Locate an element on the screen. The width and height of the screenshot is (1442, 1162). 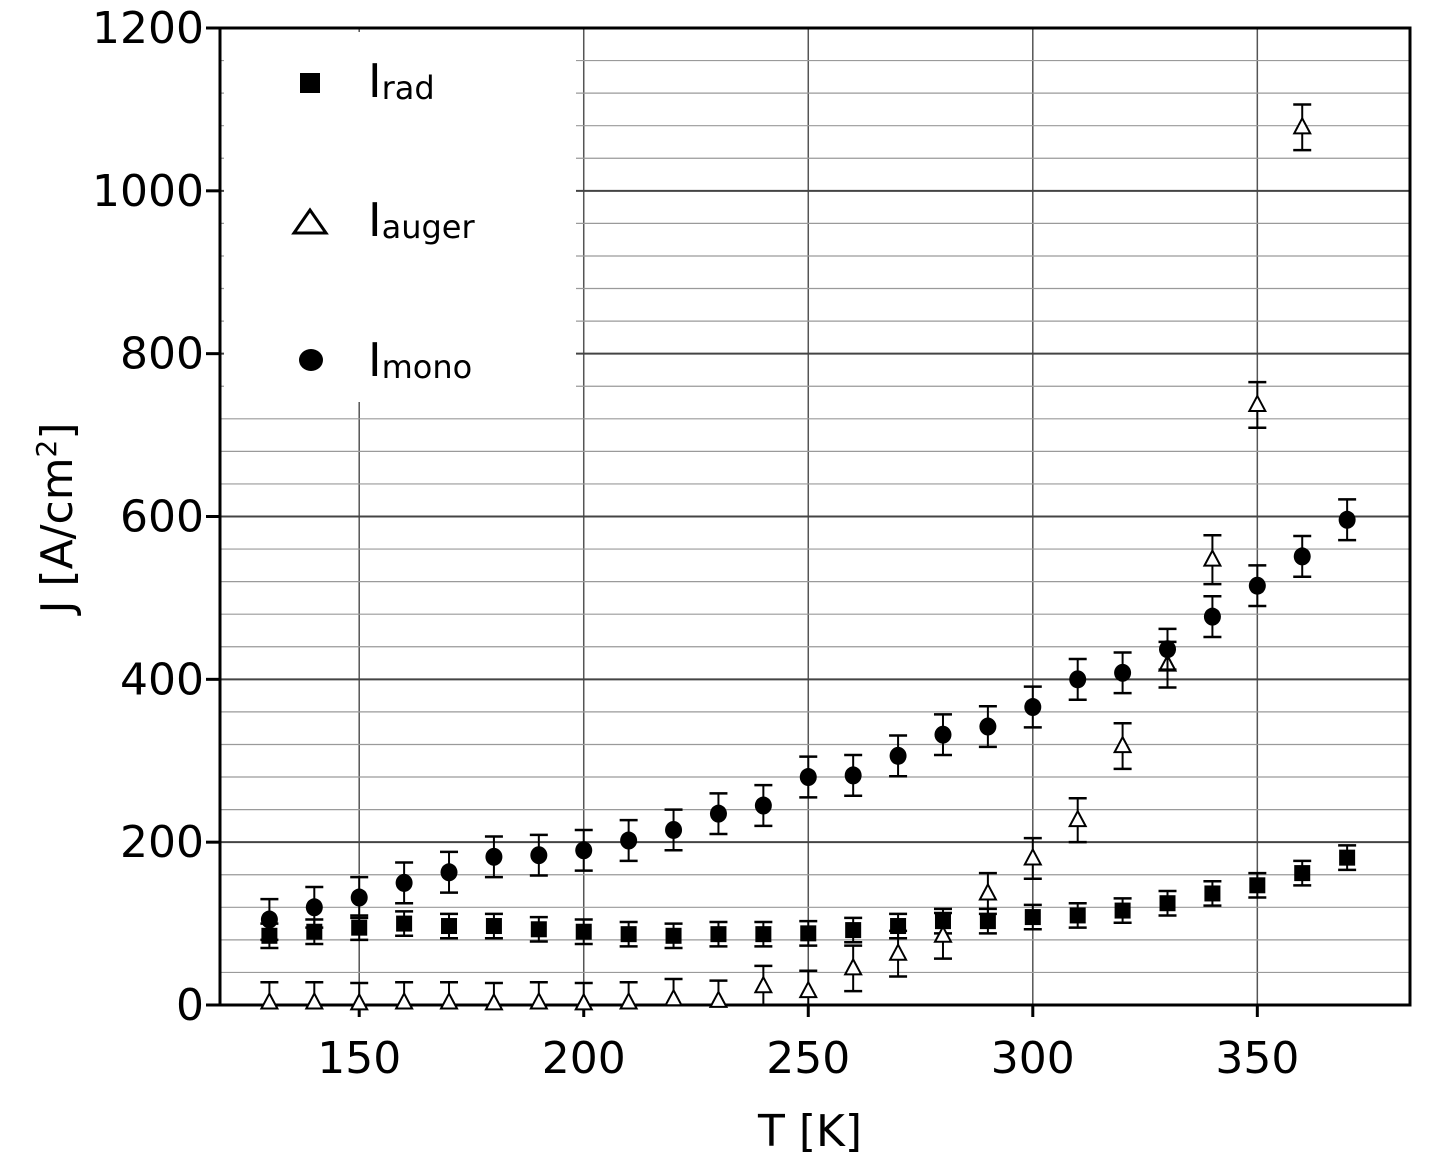
legend-label-auger: Iauger is located at coordinates (421, 220).